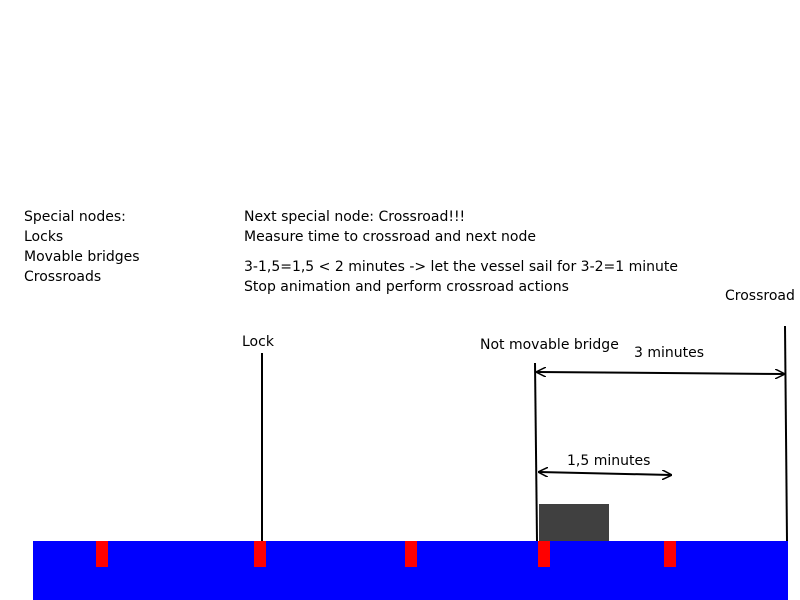 The height and width of the screenshot is (600, 800). What do you see at coordinates (660, 373) in the screenshot?
I see `arrow-to-crossroad` at bounding box center [660, 373].